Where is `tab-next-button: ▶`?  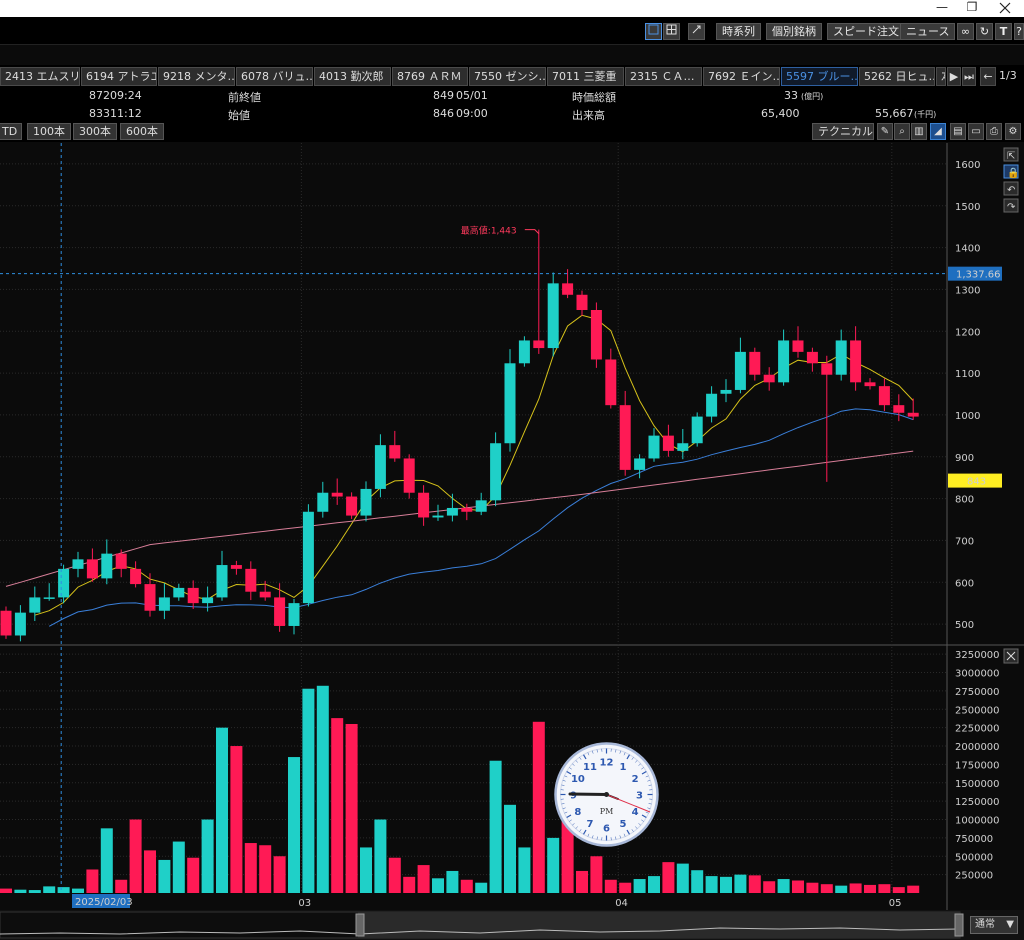
tab-next-button: ▶ is located at coordinates (954, 76).